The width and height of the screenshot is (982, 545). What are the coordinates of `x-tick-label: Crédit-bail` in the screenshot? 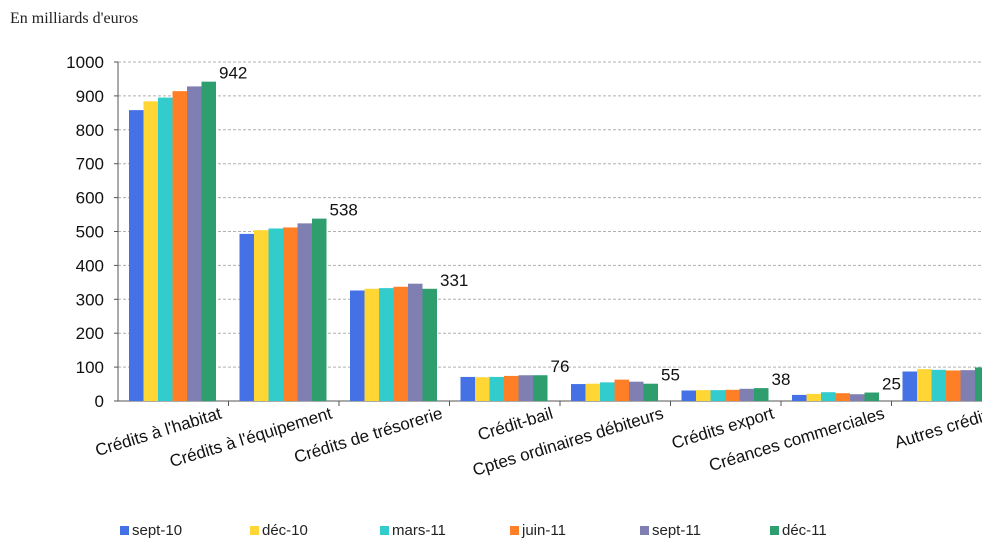 It's located at (516, 424).